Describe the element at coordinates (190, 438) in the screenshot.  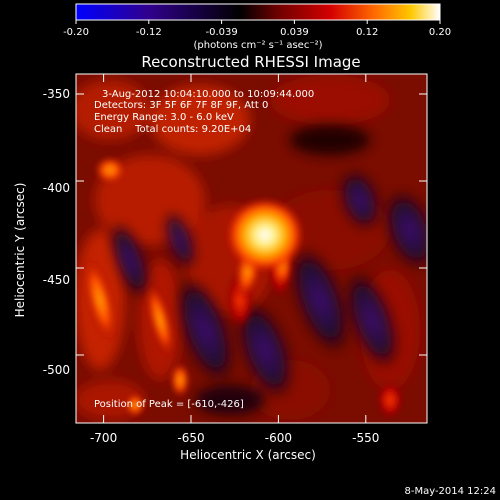
I see `x-tick-label: -650` at that location.